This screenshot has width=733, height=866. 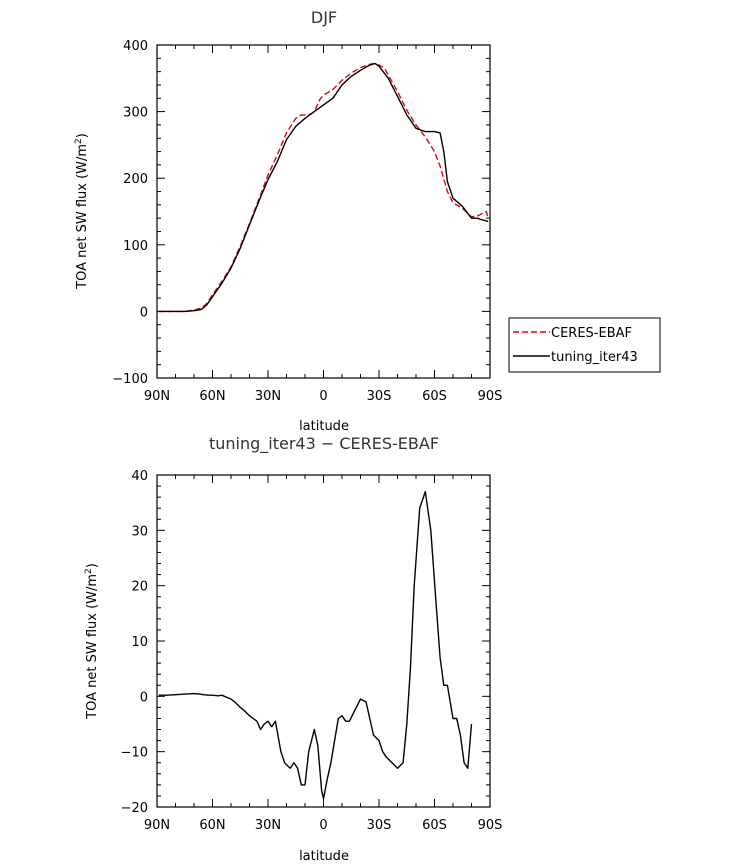 I want to click on y-tick-label-diff-5: 30, so click(x=139, y=531).